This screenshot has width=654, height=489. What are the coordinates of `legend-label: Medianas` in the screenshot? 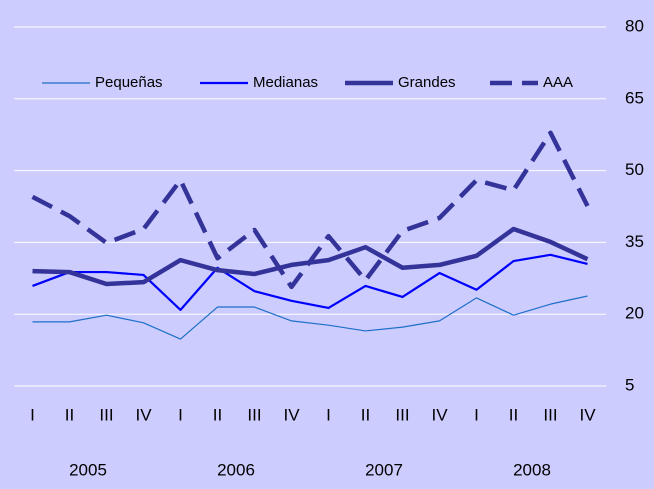 It's located at (285, 82).